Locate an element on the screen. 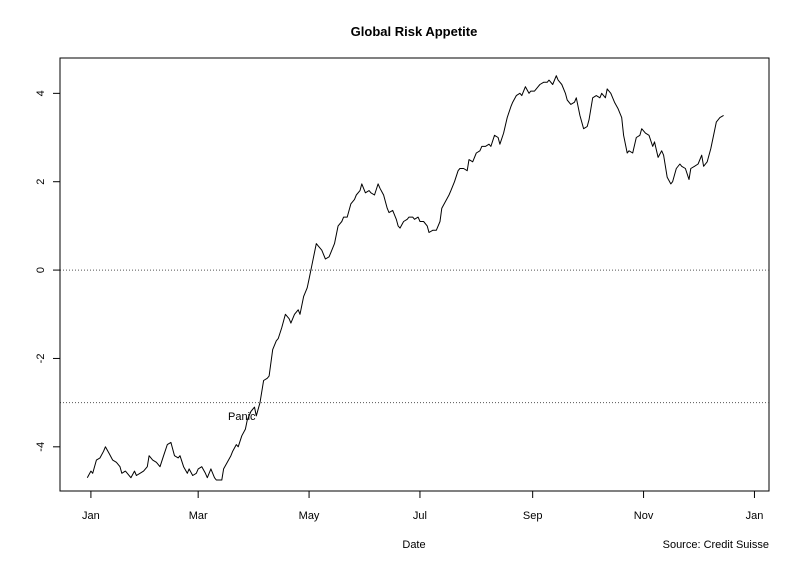 The image size is (800, 570). y-tick-label: -4 is located at coordinates (41, 447).